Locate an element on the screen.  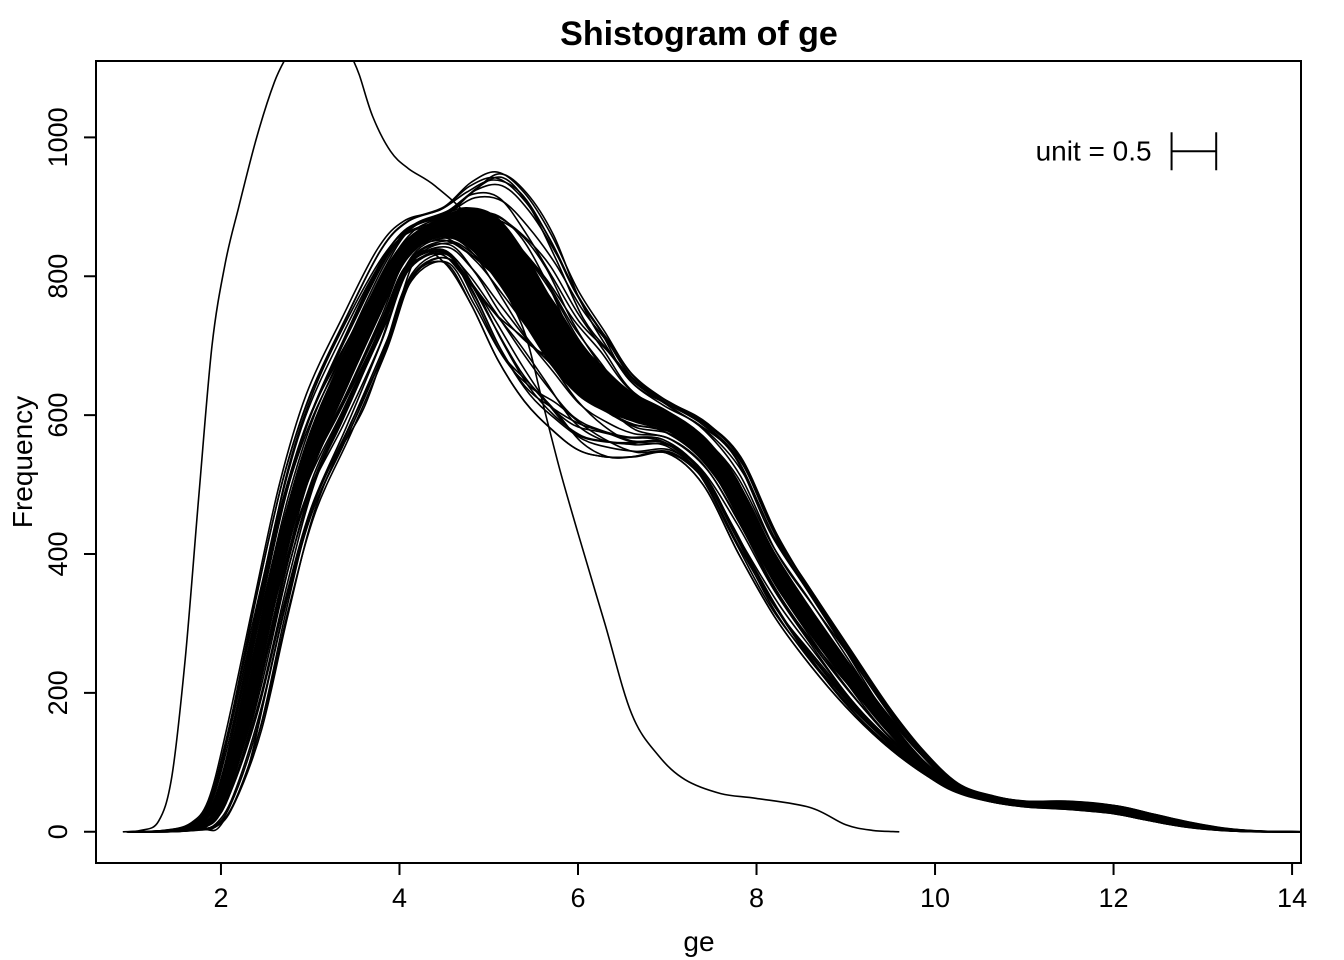
y-tick-label: 1000 is located at coordinates (58, 137).